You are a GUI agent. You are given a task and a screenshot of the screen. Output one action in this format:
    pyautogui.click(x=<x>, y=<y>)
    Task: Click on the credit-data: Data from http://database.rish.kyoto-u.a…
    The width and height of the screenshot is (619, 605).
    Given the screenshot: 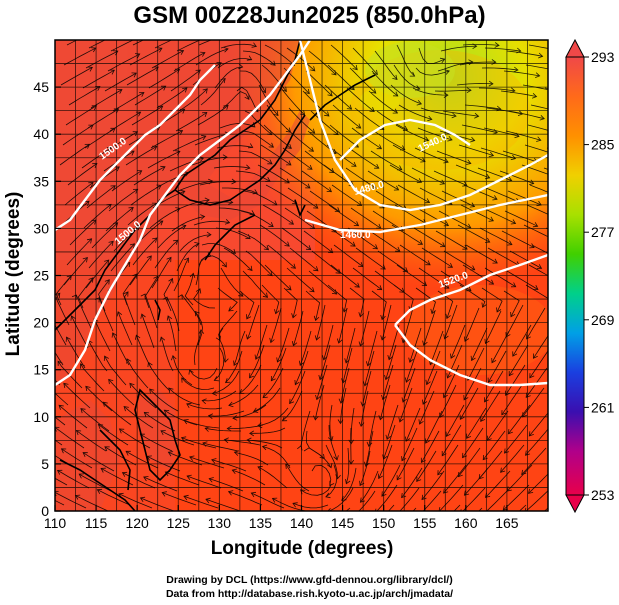 What is the action you would take?
    pyautogui.click(x=309, y=594)
    